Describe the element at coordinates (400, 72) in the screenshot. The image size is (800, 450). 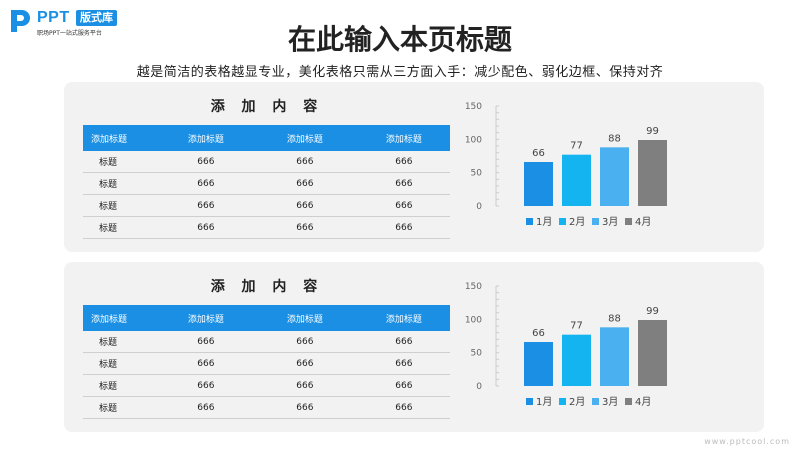
I see `page-subtitle: 越是简洁的表格越显专业，美化表格只需从三方面入手：减少配色、弱化边框、保持对齐` at that location.